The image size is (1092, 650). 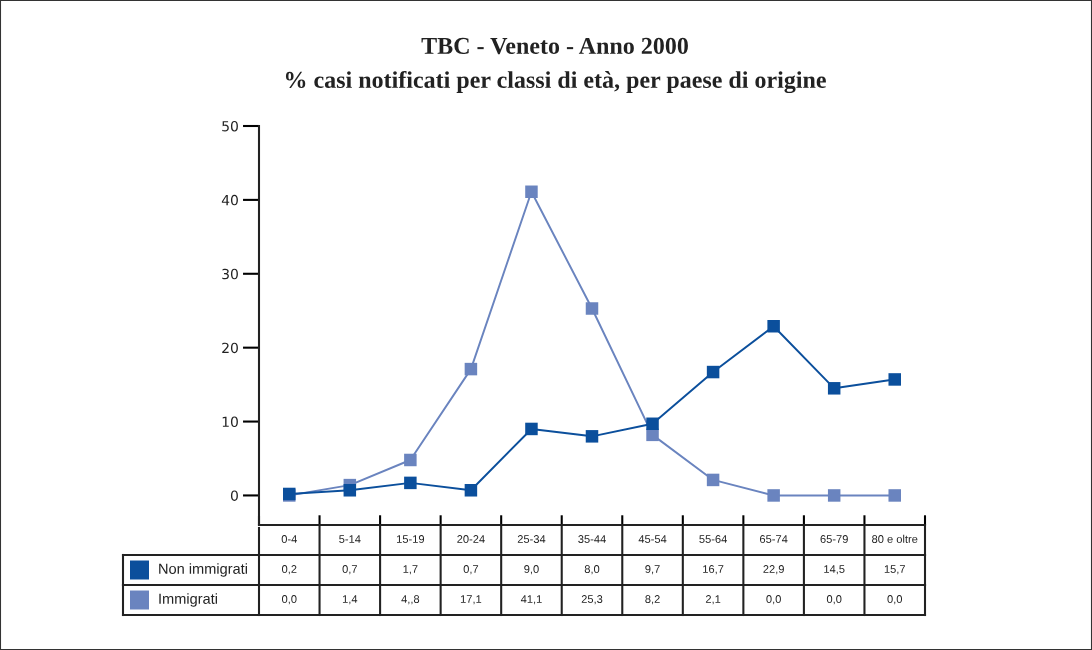 I want to click on x-tick-label: 65-74, so click(x=773, y=539).